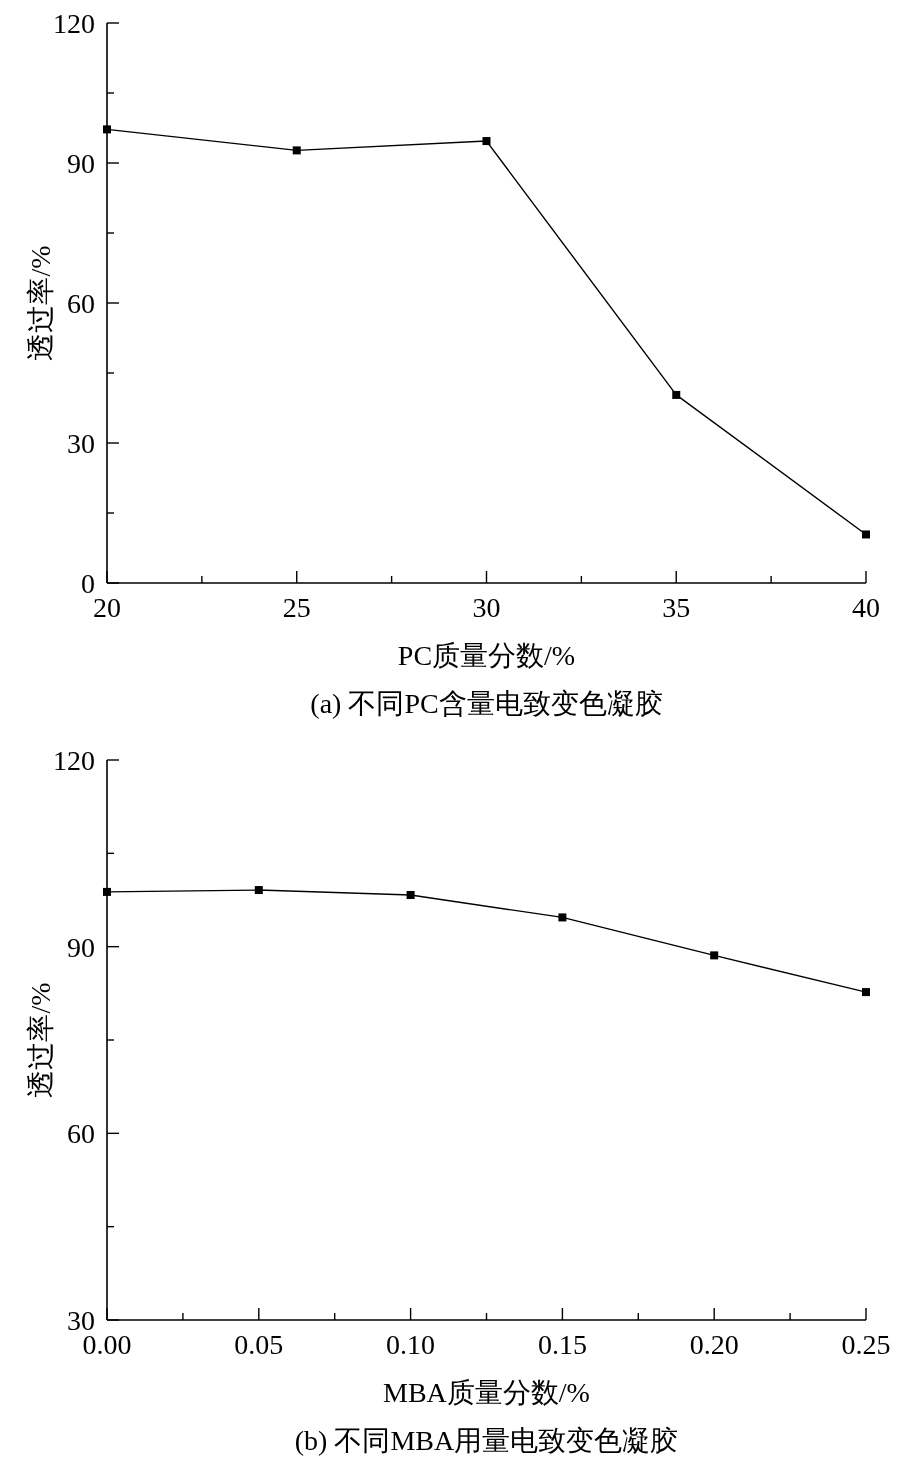 Image resolution: width=900 pixels, height=1465 pixels. Describe the element at coordinates (411, 1344) in the screenshot. I see `x-tick-label: 0.10` at that location.